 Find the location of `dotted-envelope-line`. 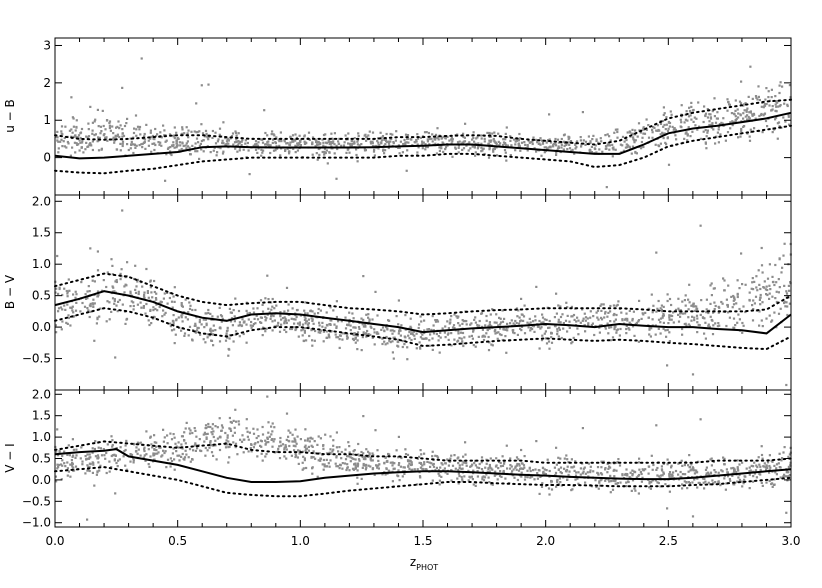

dotted-envelope-line is located at coordinates (423, 482).